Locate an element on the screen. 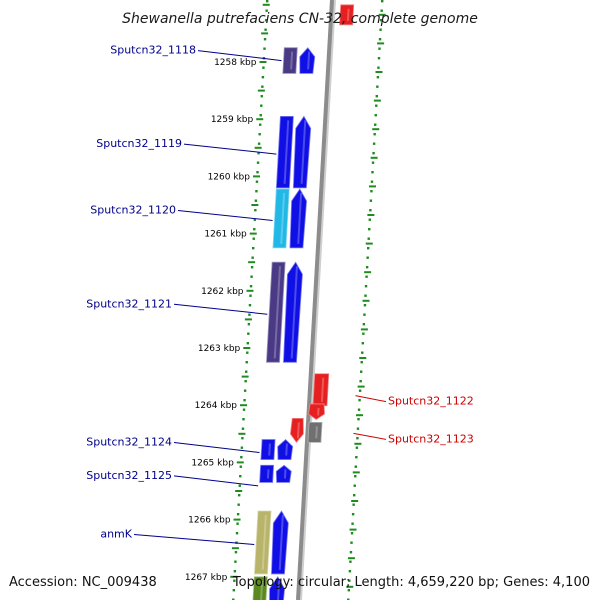 Image resolution: width=600 pixels, height=600 pixels. kbp-tick-label: 1267 kbp is located at coordinates (206, 578).